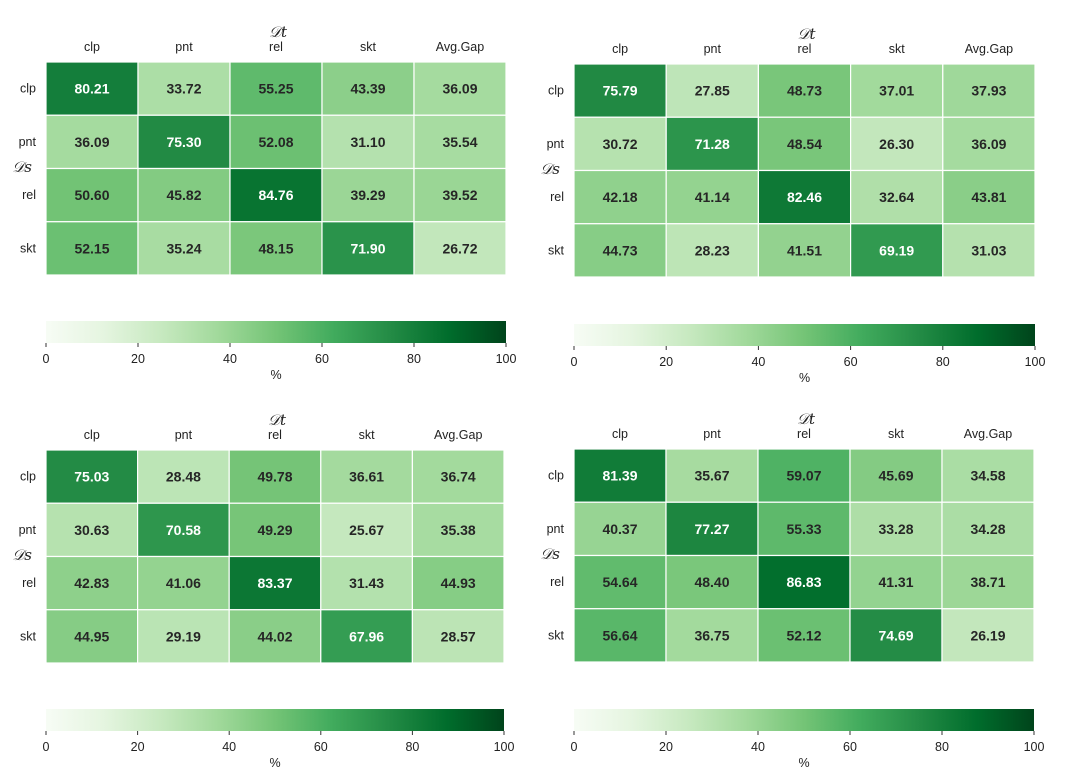 The width and height of the screenshot is (1080, 778). I want to click on cell-value-label: 44.02, so click(274, 636).